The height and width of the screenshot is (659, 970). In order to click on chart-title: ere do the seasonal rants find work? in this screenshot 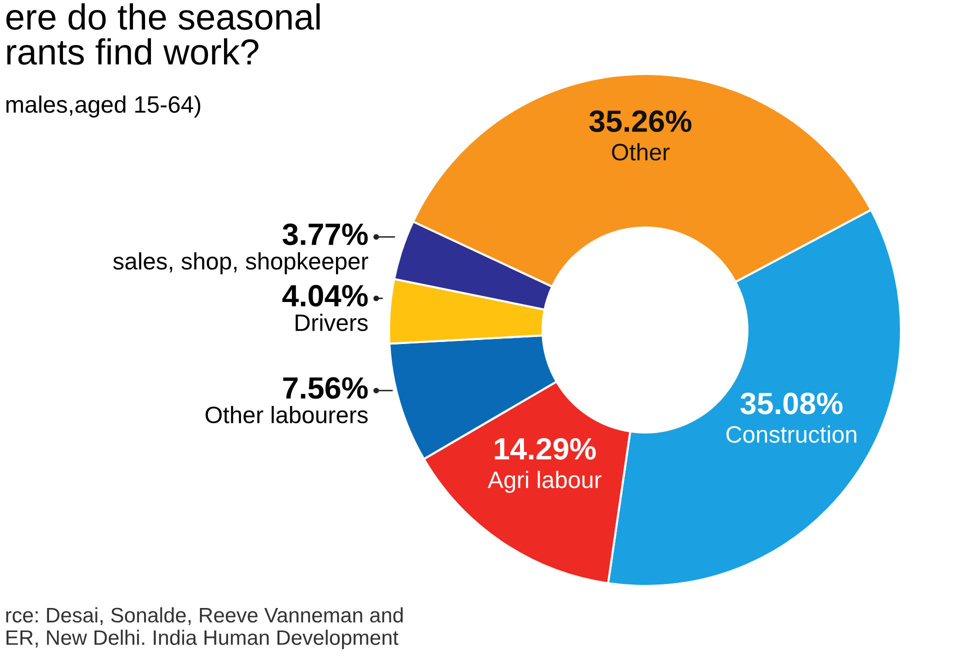, I will do `click(163, 34)`.